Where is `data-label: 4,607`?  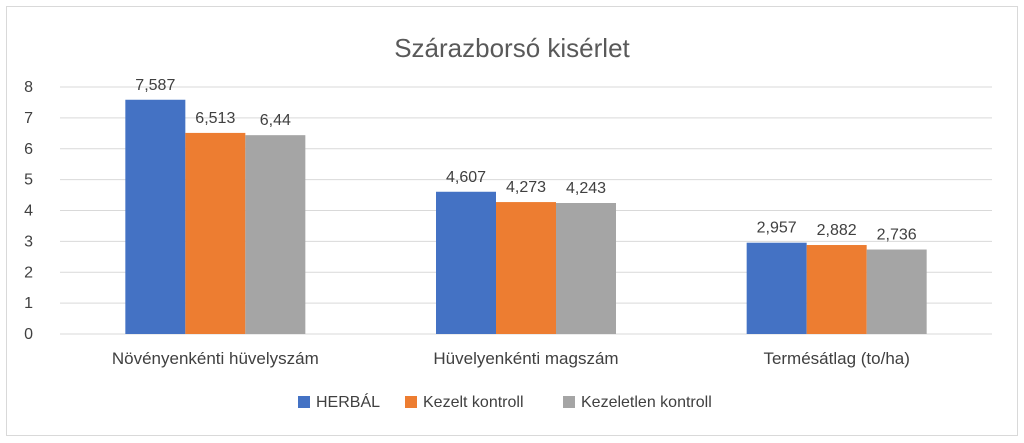
data-label: 4,607 is located at coordinates (466, 177).